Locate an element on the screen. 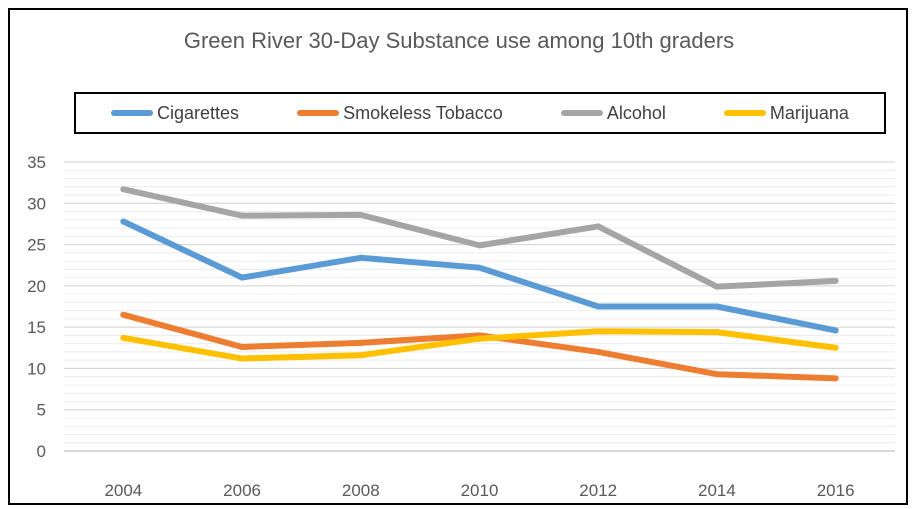 The image size is (918, 509). y-tick-label: 10 is located at coordinates (36, 368).